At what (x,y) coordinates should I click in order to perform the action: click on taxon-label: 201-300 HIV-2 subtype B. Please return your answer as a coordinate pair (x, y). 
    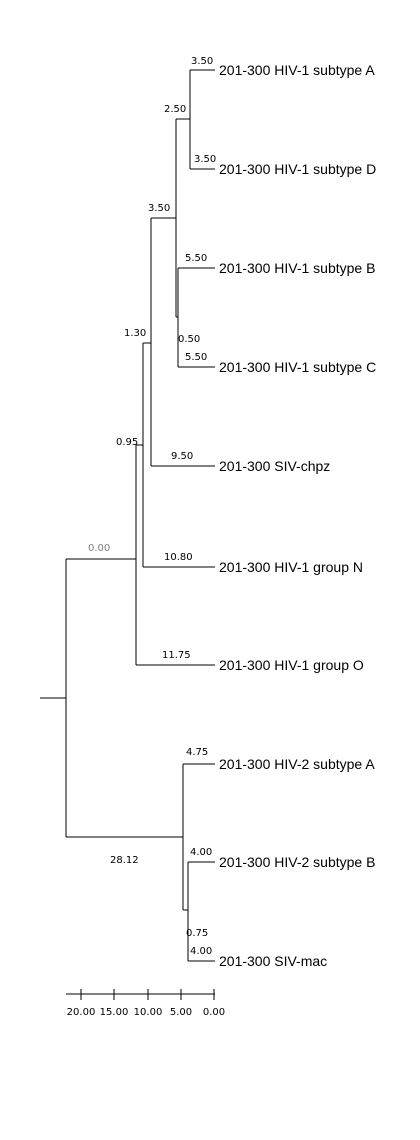
    Looking at the image, I should click on (297, 862).